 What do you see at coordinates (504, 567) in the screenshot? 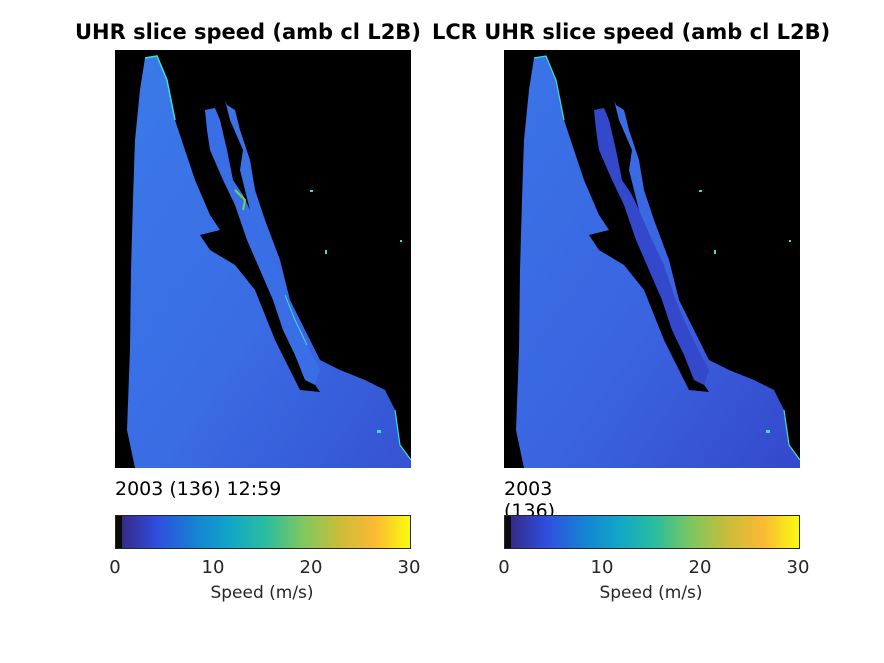
I see `right-cbar-tick: 0` at bounding box center [504, 567].